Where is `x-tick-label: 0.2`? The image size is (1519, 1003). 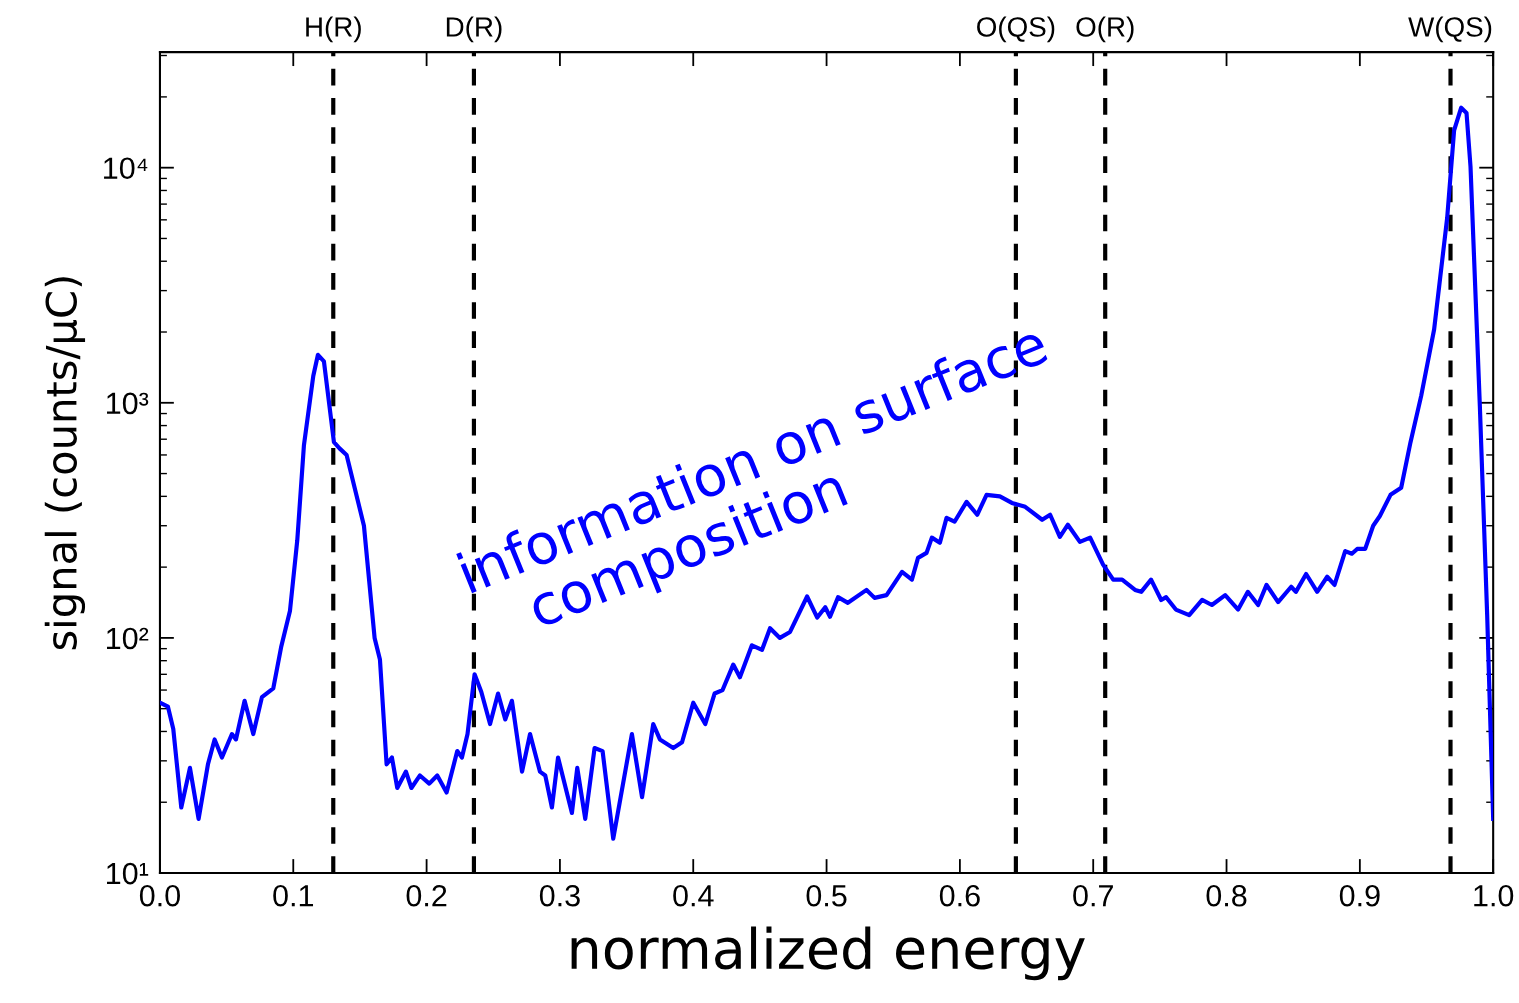 x-tick-label: 0.2 is located at coordinates (426, 895).